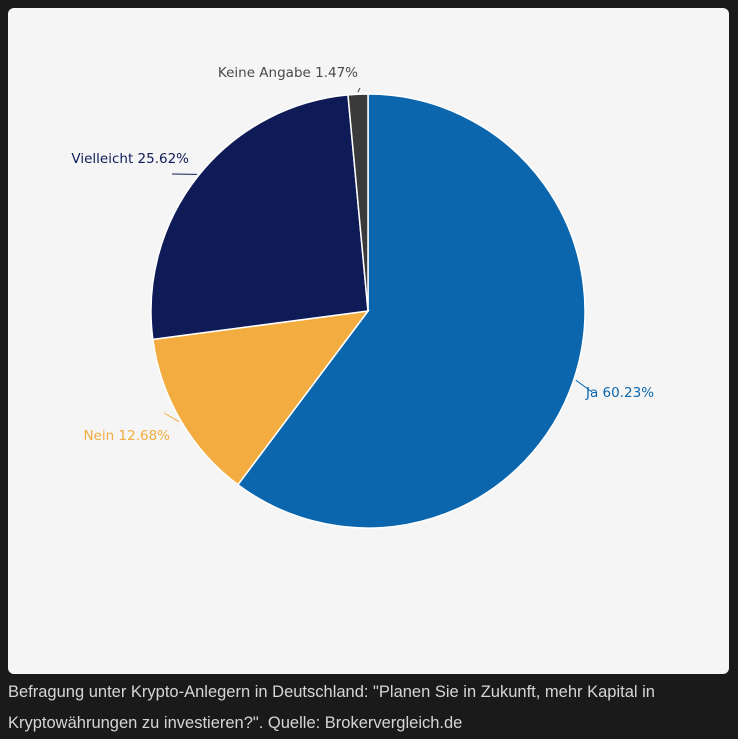  What do you see at coordinates (259, 217) in the screenshot?
I see `pie-slice-vielleicht` at bounding box center [259, 217].